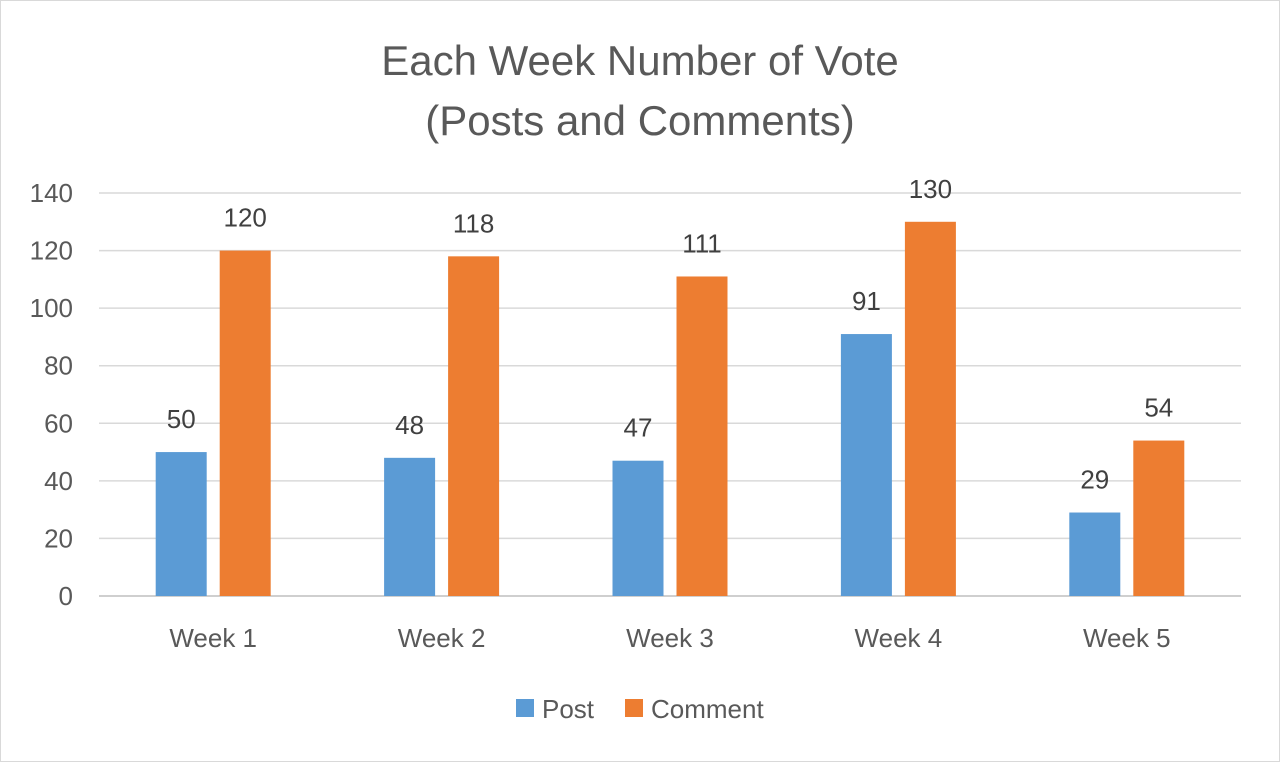 Image resolution: width=1280 pixels, height=762 pixels. I want to click on legend-swatch-post, so click(525, 708).